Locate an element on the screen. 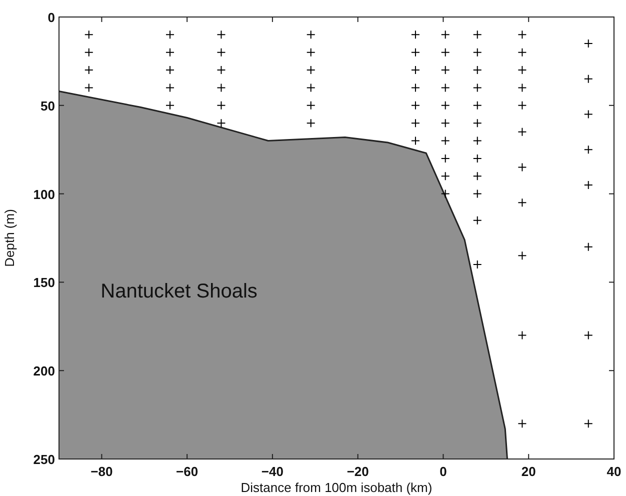  x-tick-label: −60 is located at coordinates (187, 471).